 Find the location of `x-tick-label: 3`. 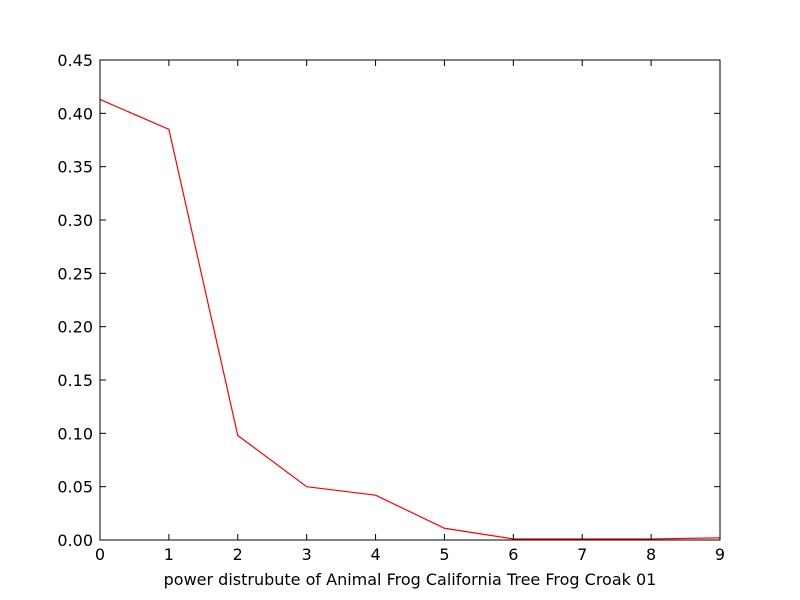

x-tick-label: 3 is located at coordinates (307, 554).